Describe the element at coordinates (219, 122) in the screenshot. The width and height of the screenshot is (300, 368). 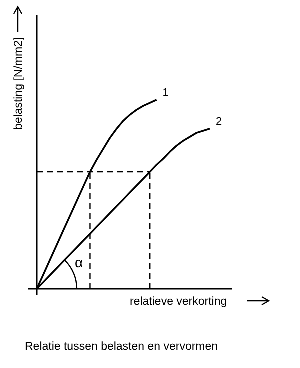
I see `series-label: 2` at that location.